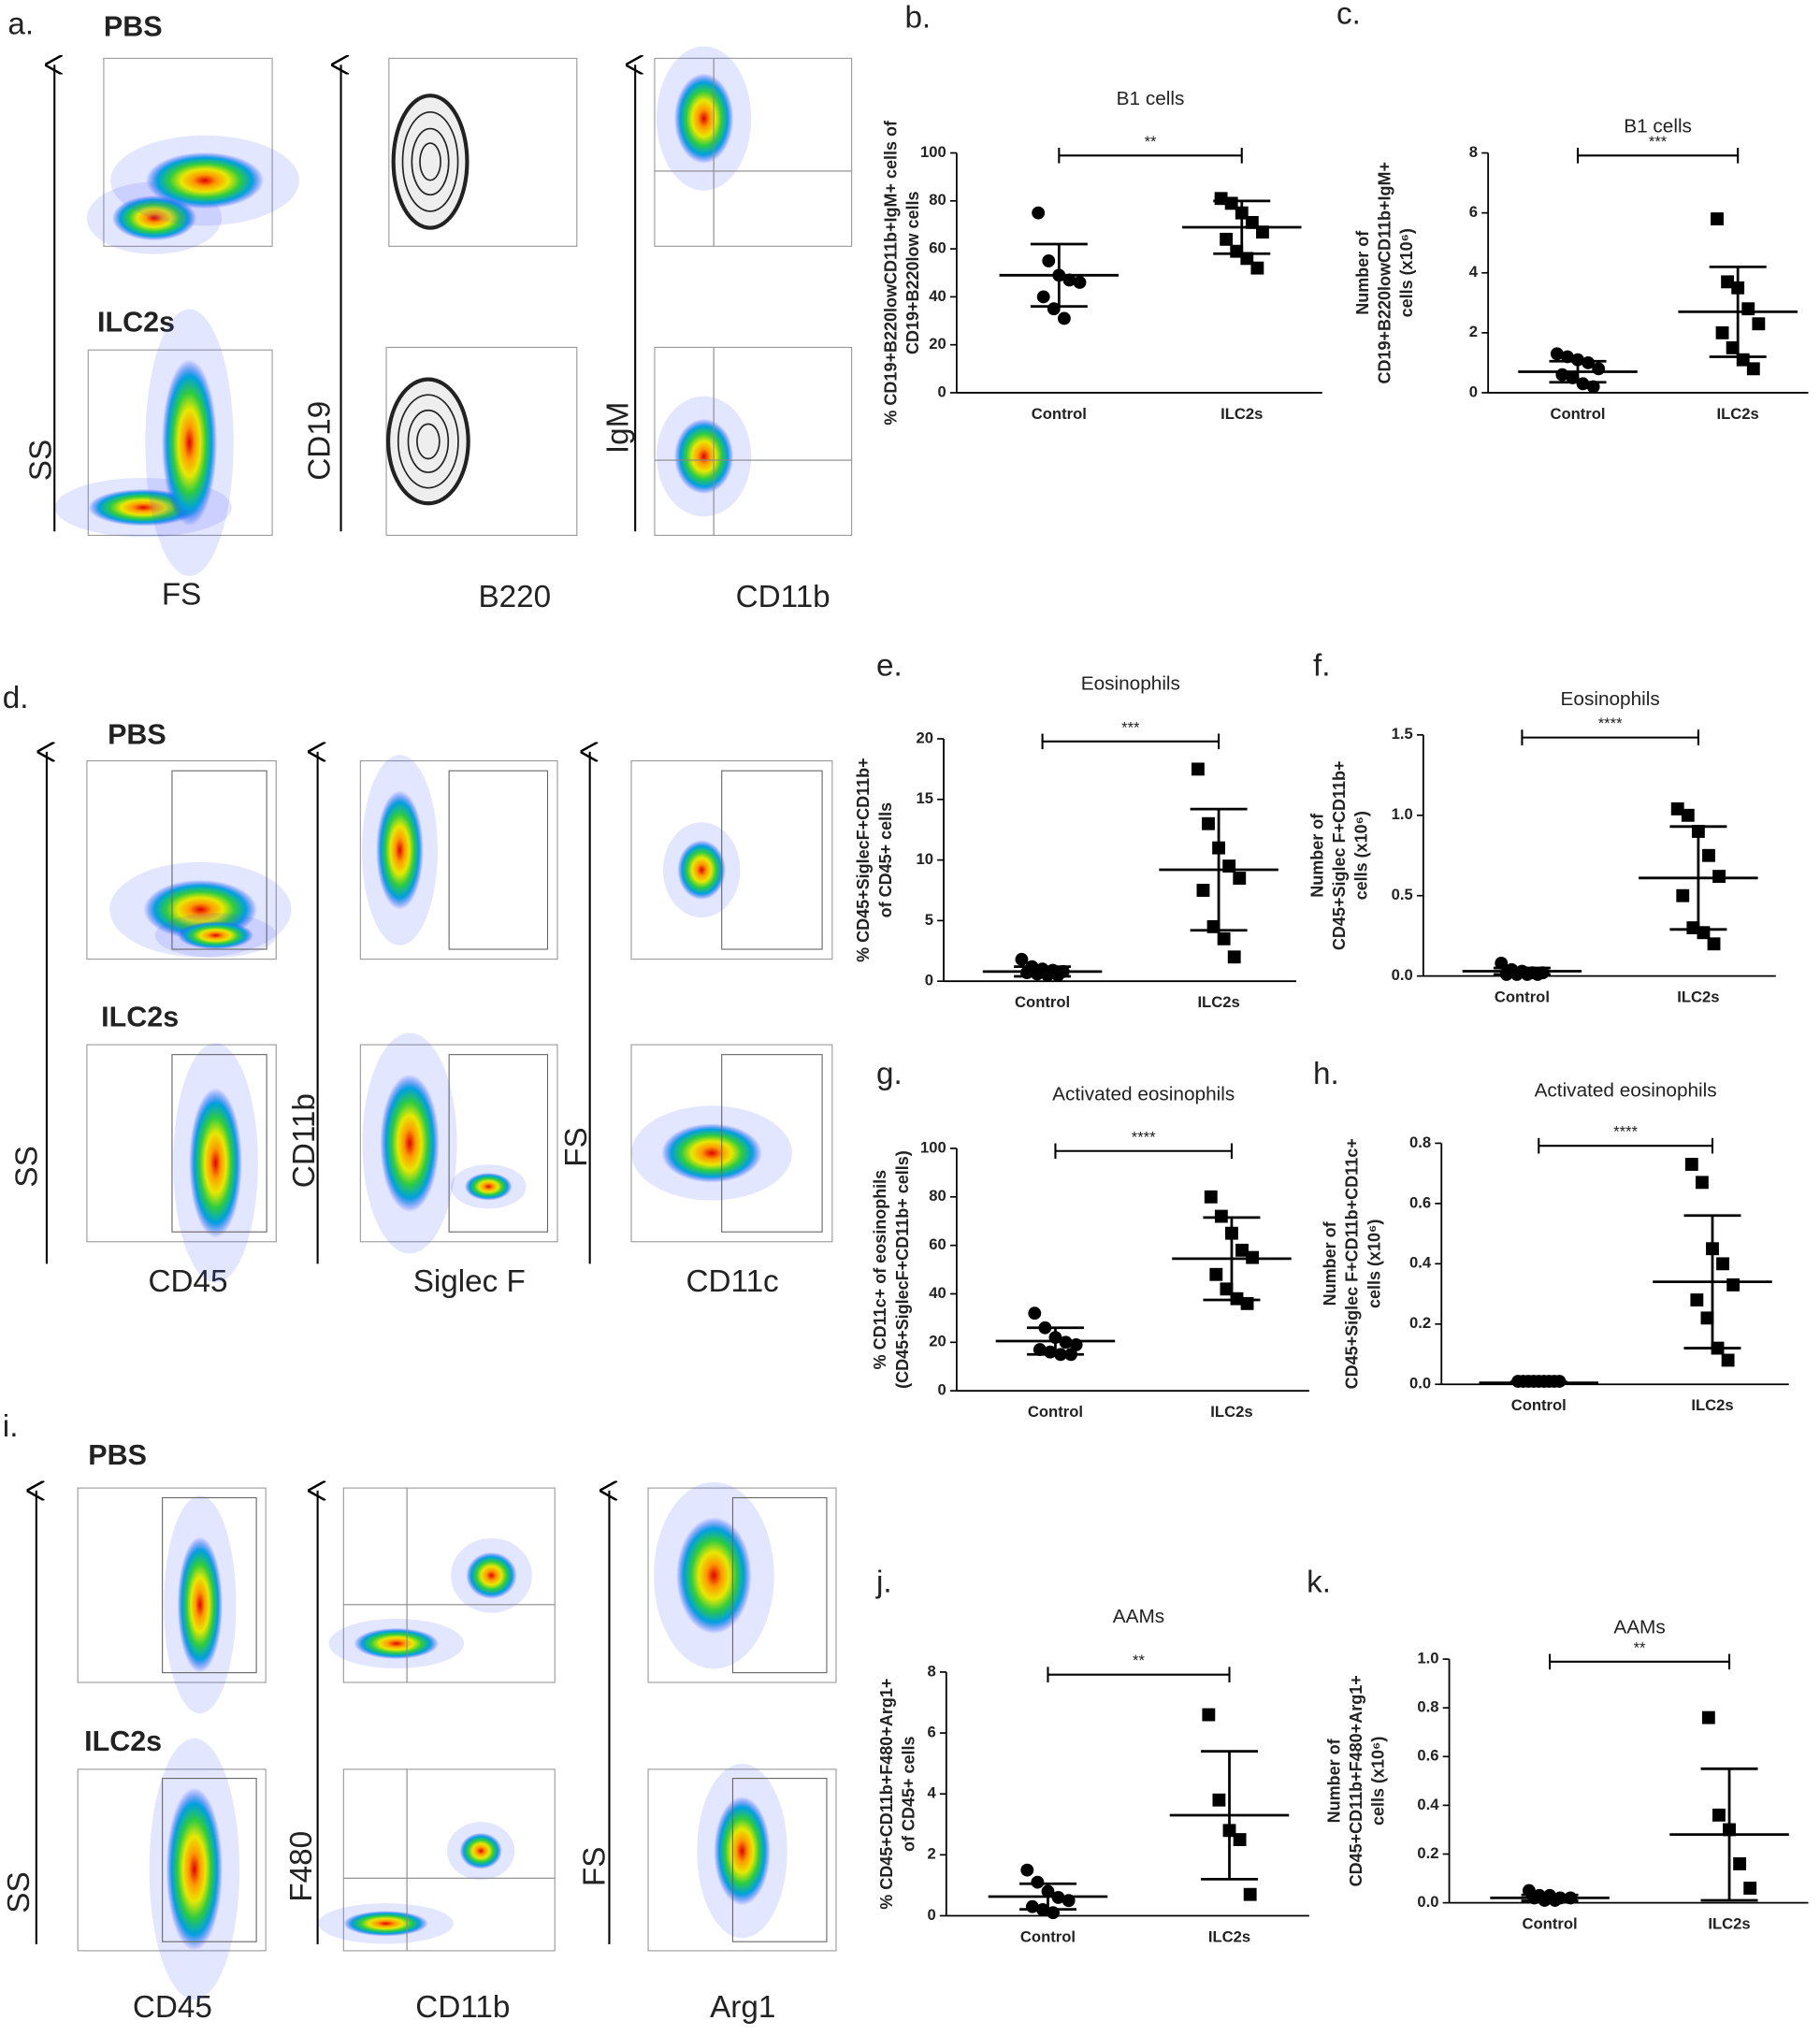  What do you see at coordinates (469, 1281) in the screenshot?
I see `flow-x-label: Siglec F` at bounding box center [469, 1281].